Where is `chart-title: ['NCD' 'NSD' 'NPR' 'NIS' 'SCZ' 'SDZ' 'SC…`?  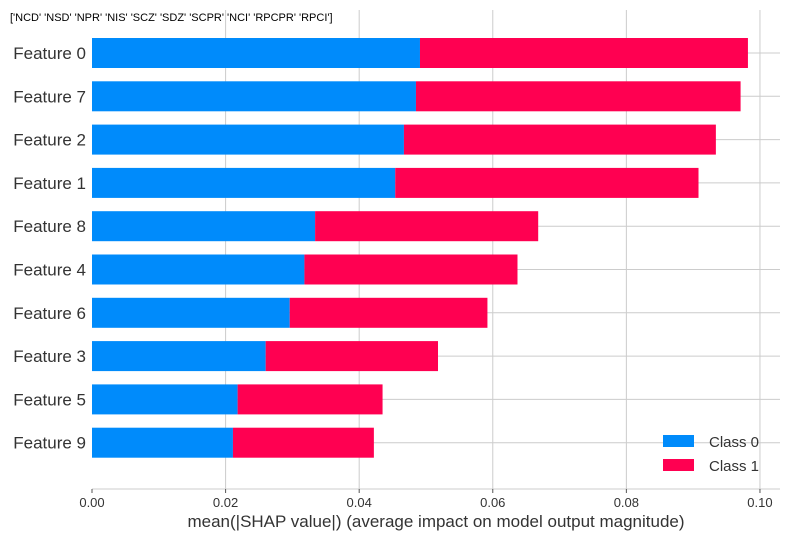 chart-title: ['NCD' 'NSD' 'NPR' 'NIS' 'SCZ' 'SDZ' 'SC… is located at coordinates (171, 18).